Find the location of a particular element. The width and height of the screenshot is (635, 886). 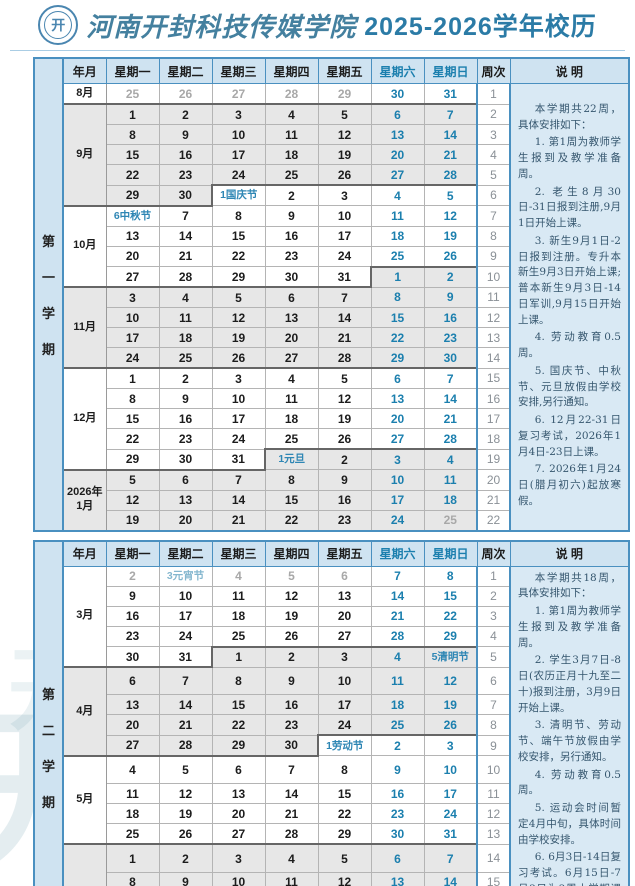

date-cell: 9 is located at coordinates (450, 297).